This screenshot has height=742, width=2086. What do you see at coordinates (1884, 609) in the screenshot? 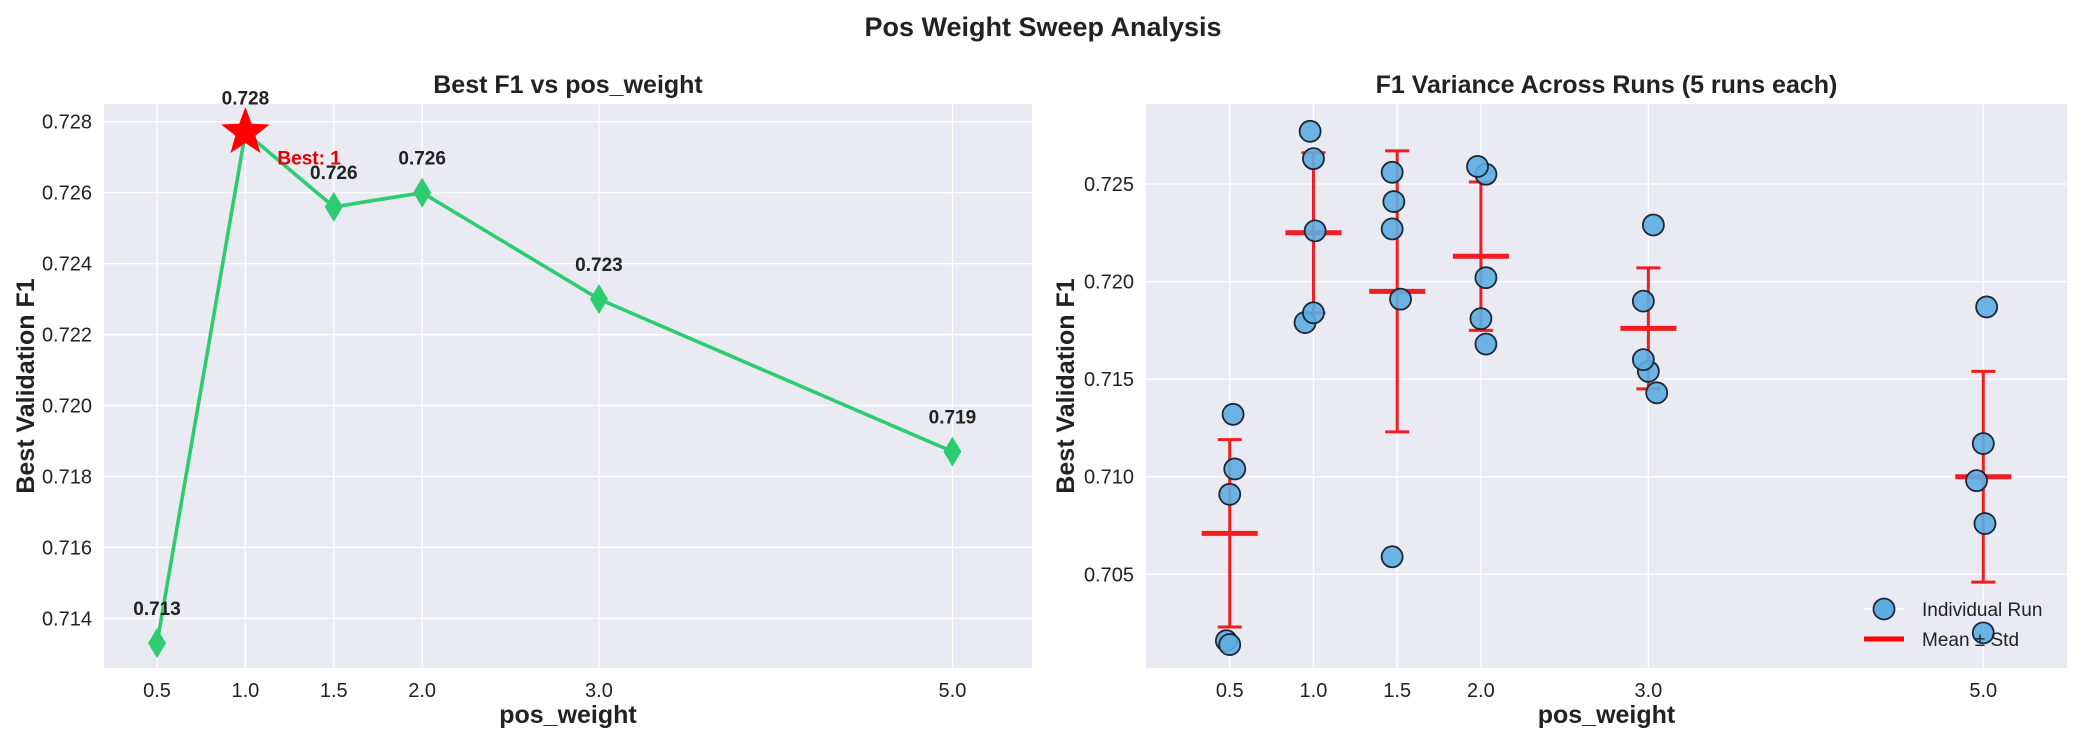
I see `legend-individual-run-marker` at bounding box center [1884, 609].